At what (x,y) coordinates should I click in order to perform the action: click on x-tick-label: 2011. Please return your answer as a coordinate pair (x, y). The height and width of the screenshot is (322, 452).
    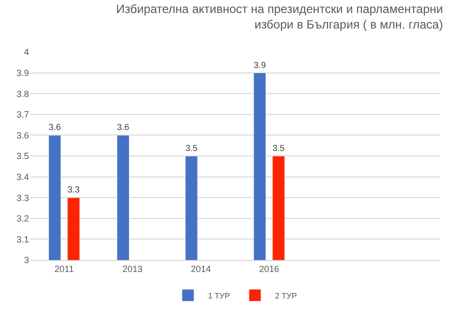
    Looking at the image, I should click on (64, 269).